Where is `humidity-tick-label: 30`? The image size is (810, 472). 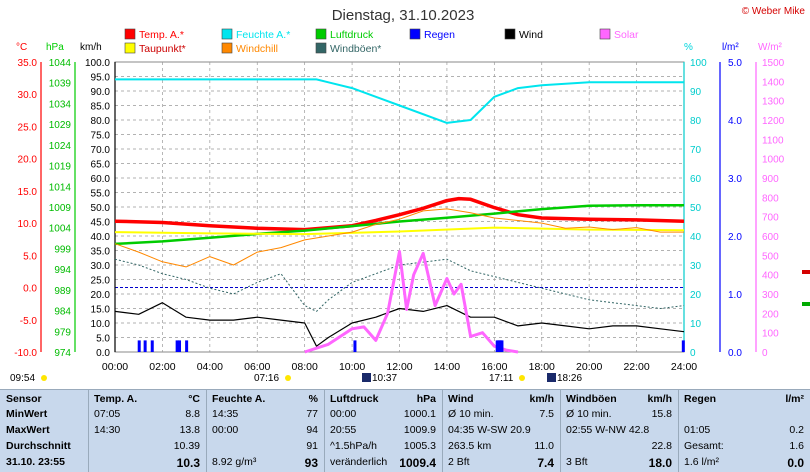
humidity-tick-label: 30 is located at coordinates (696, 266).